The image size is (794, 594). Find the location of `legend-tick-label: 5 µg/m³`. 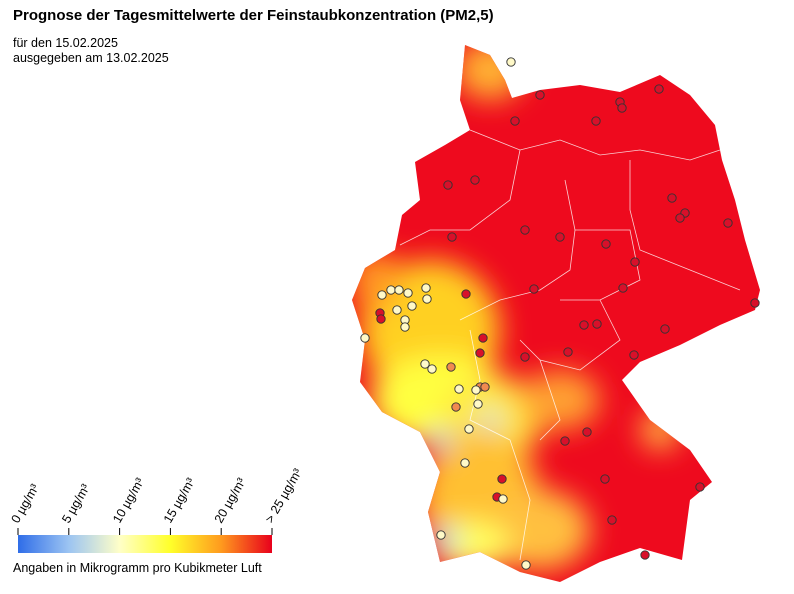

legend-tick-label: 5 µg/m³ is located at coordinates (75, 504).